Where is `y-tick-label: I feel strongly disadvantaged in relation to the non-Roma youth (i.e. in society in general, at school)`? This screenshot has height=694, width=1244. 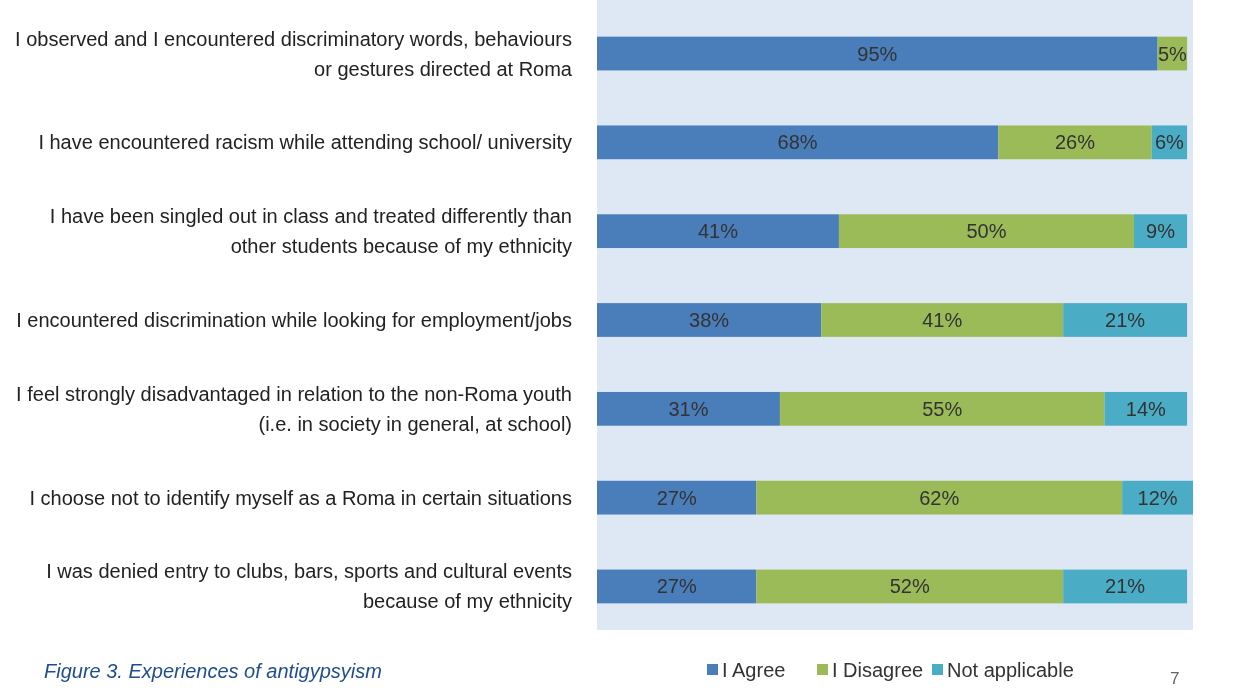
y-tick-label: I feel strongly disadvantaged in relation to the non-Roma youth (i.e. in society in general, at school) is located at coordinates (294, 408).